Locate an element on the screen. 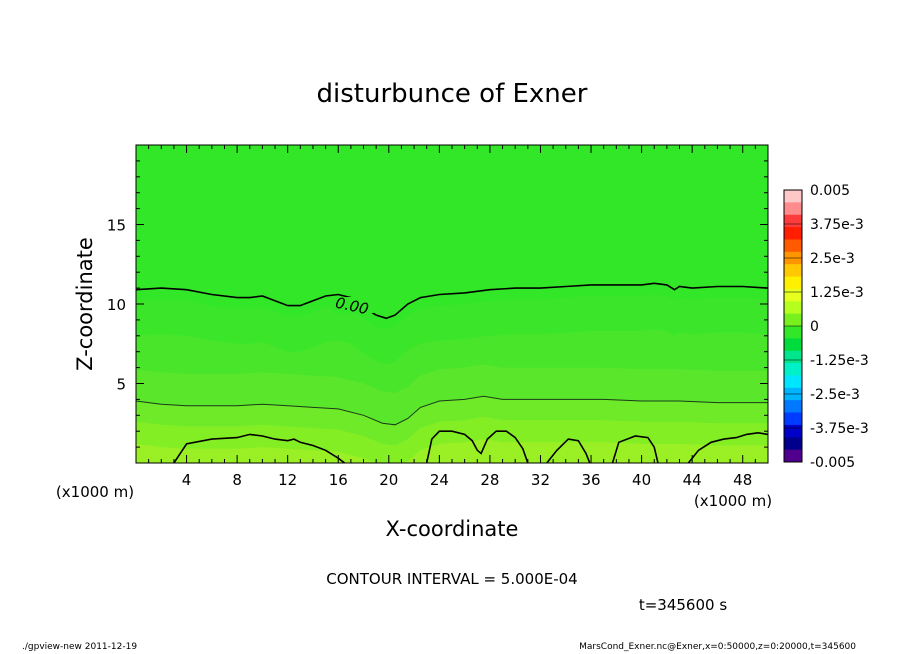  contour-label-group: 0.00 is located at coordinates (353, 306).